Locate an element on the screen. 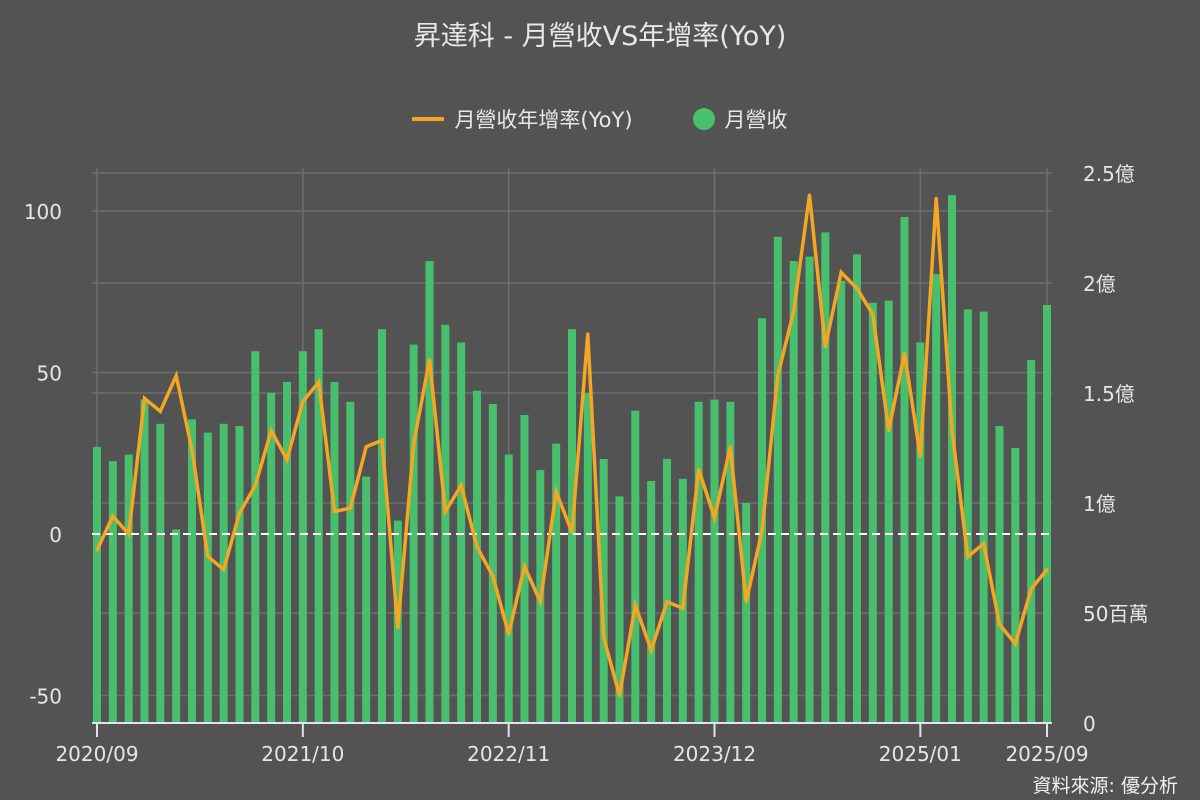  x-tick-label: 2025/01 is located at coordinates (920, 754).